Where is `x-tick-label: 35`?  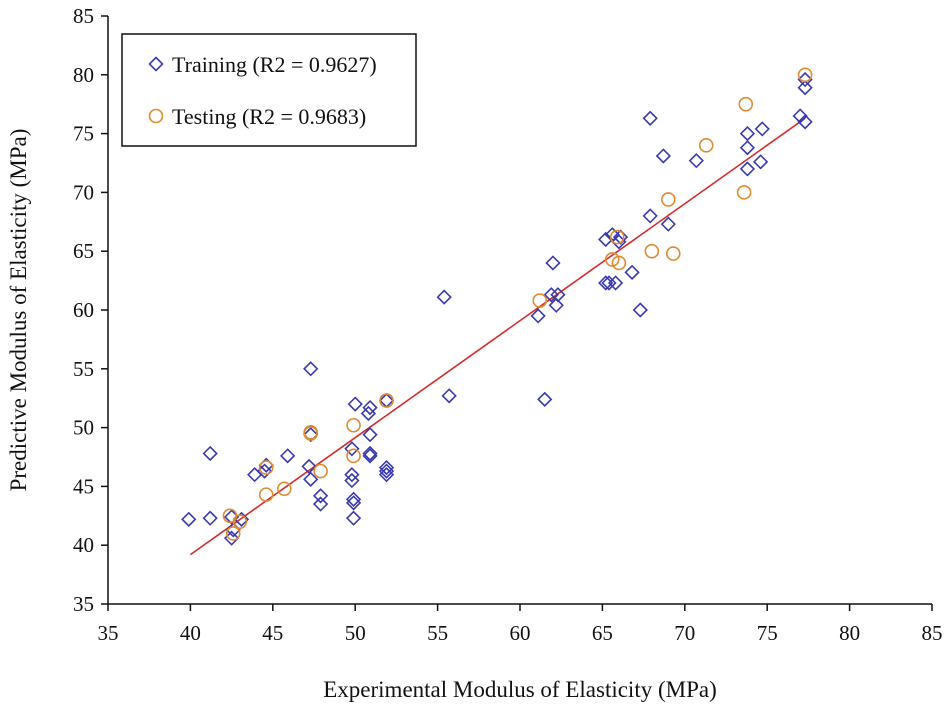
x-tick-label: 35 is located at coordinates (108, 633).